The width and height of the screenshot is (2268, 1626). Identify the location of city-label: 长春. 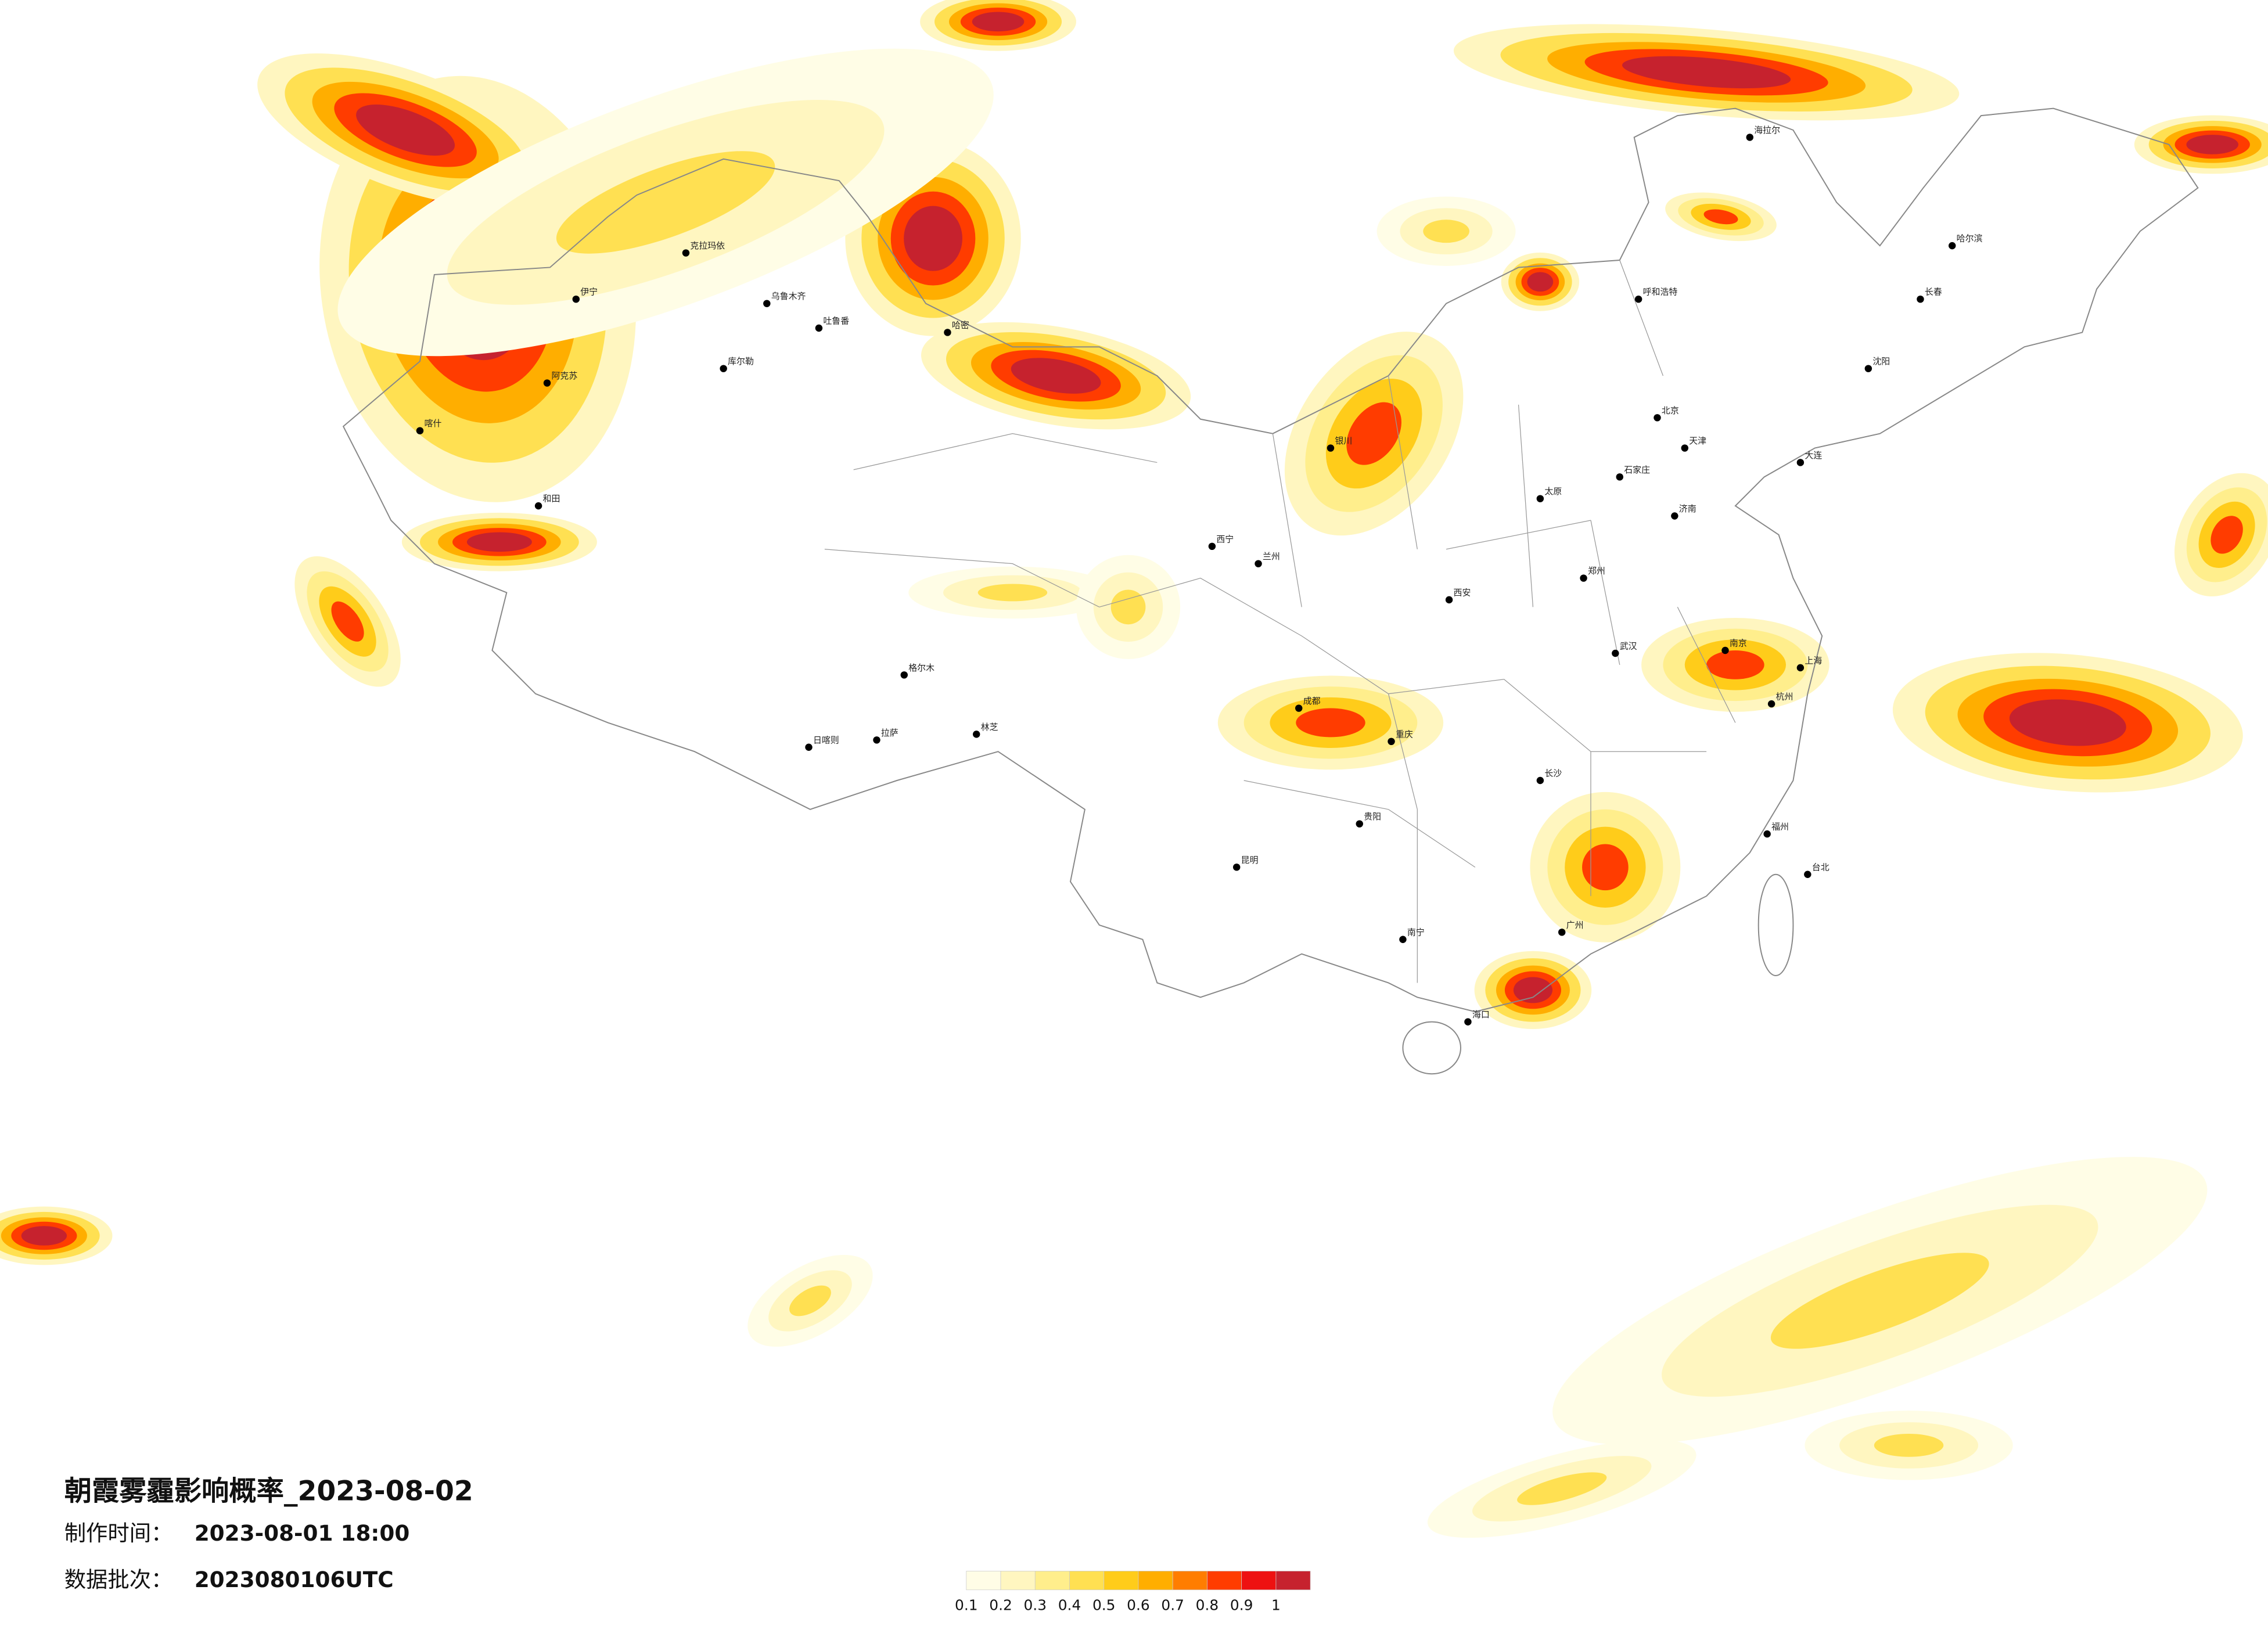
(1933, 292).